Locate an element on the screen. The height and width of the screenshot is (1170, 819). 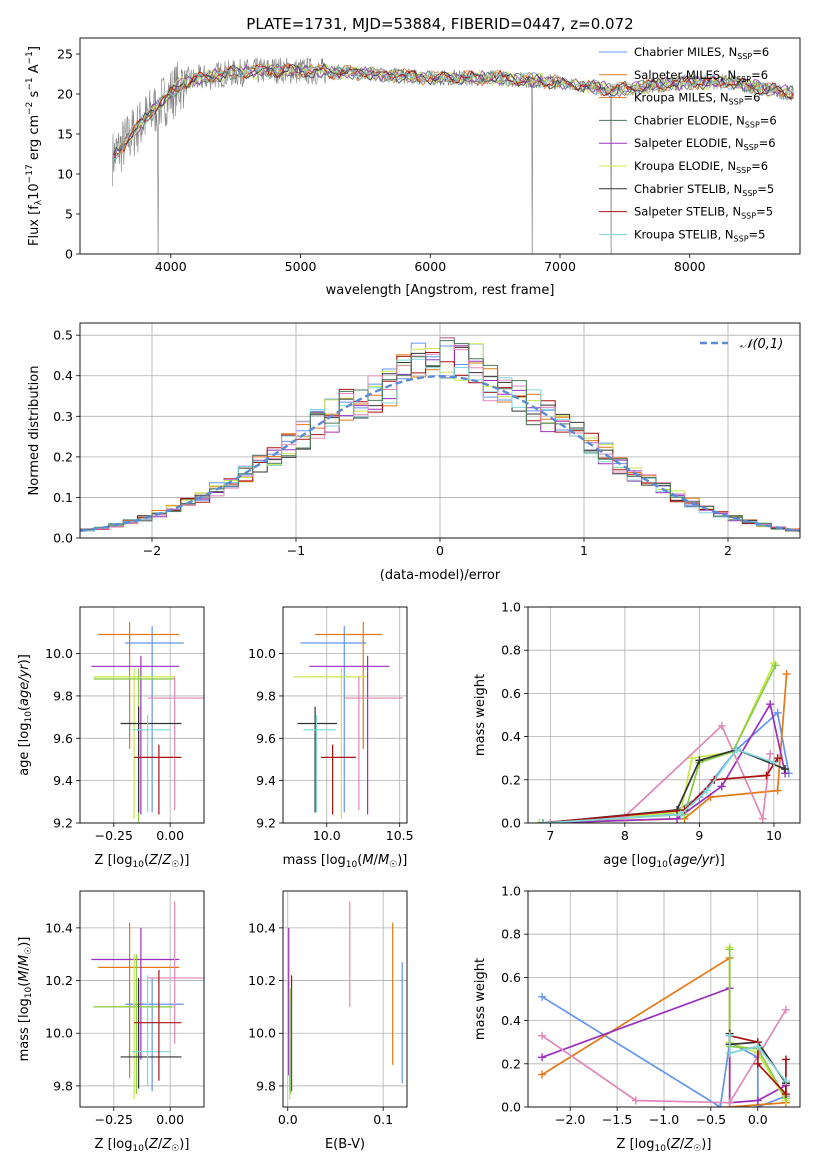
x-tick-label: 10.5 is located at coordinates (400, 835).